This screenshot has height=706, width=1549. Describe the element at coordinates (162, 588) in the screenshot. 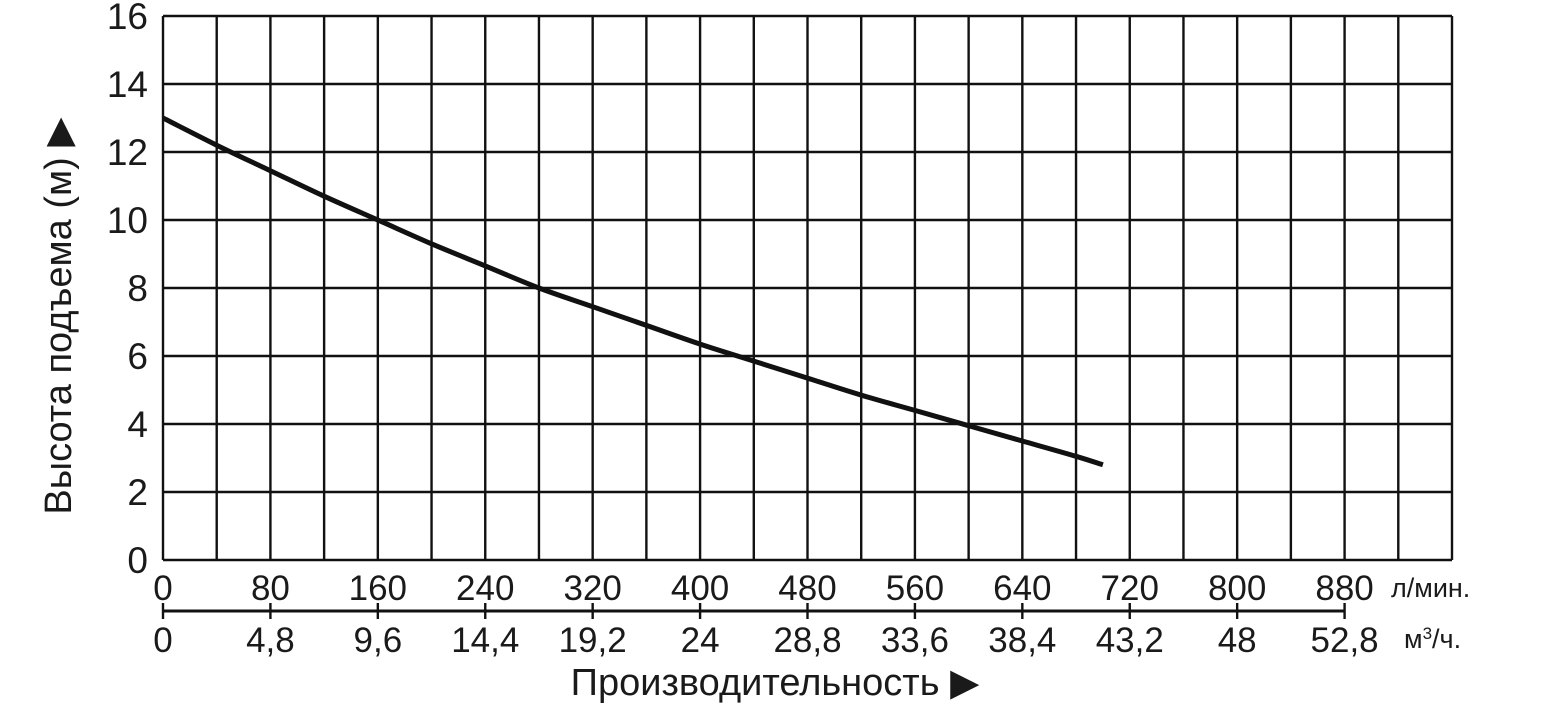

I see `x-tick-label-primary: 0` at that location.